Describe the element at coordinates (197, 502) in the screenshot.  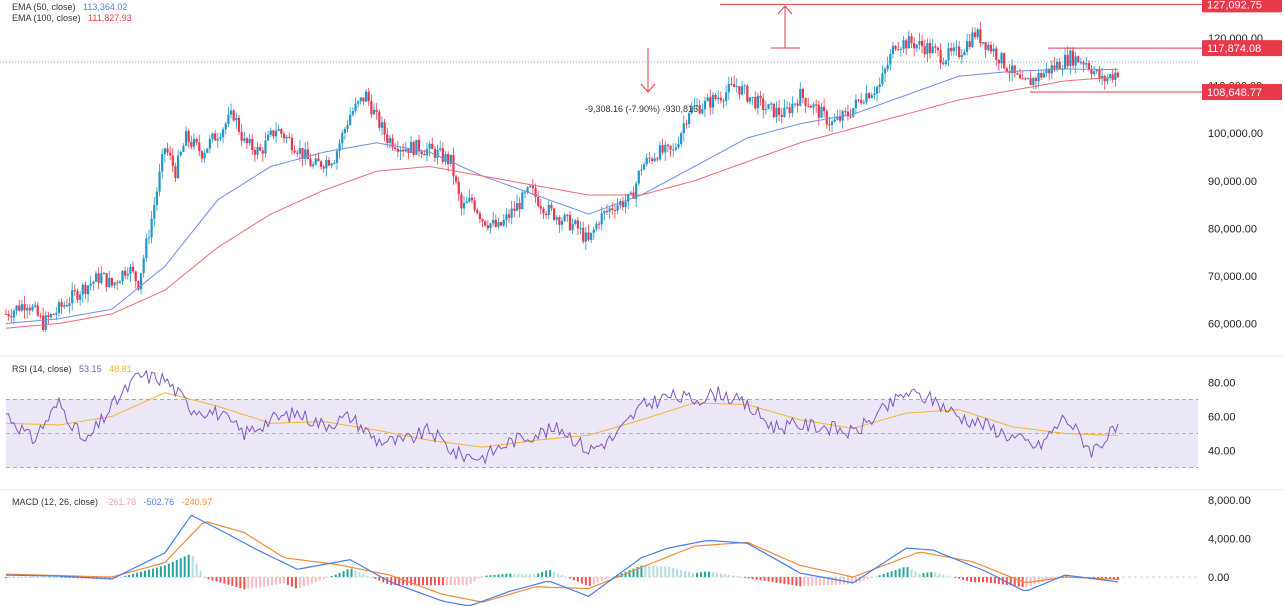
I see `macd-signal-value: -240.97` at that location.